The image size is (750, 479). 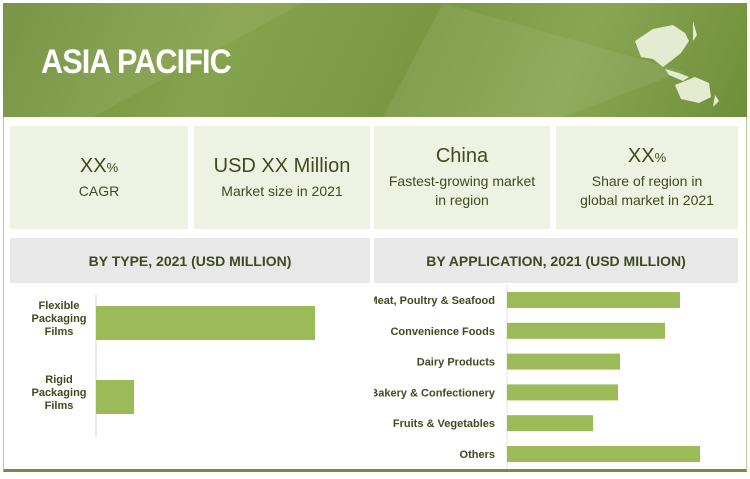 What do you see at coordinates (677, 64) in the screenshot?
I see `asia-pacific-map-icon` at bounding box center [677, 64].